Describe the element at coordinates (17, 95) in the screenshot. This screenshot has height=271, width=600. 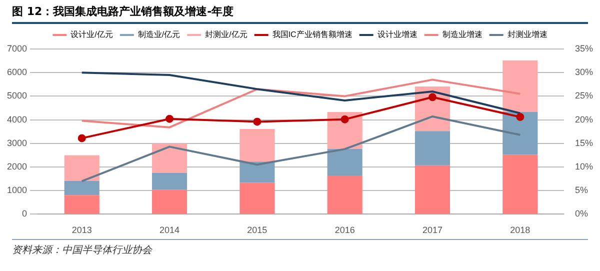
I see `y-tick-label: 5000` at that location.